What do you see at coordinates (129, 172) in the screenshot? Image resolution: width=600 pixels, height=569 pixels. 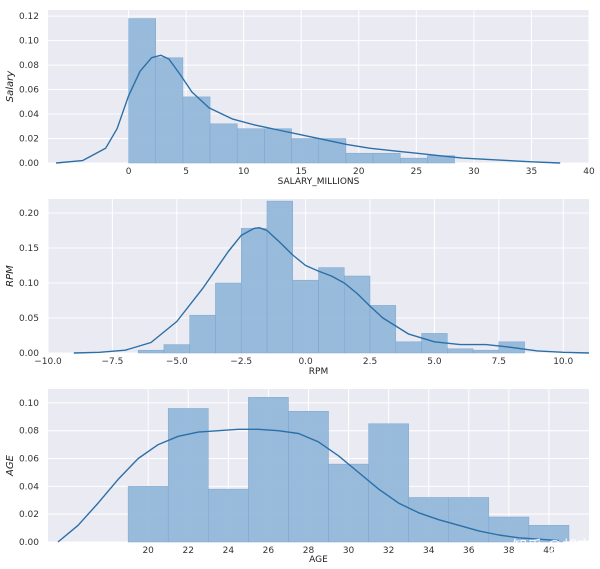 I see `x-tick-label: 0` at bounding box center [129, 172].